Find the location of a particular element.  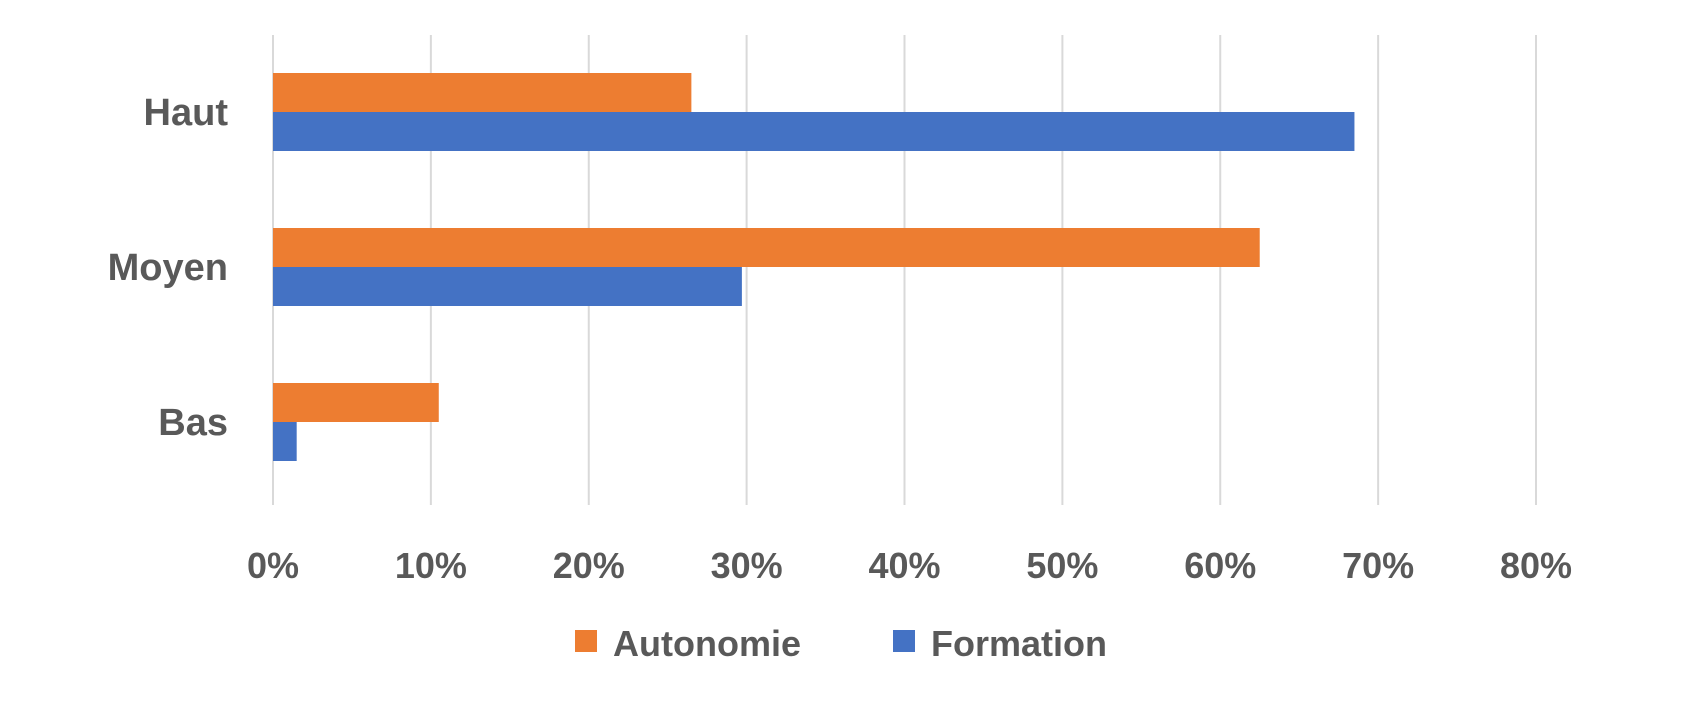

bar-autonomie-moyen is located at coordinates (766, 247).